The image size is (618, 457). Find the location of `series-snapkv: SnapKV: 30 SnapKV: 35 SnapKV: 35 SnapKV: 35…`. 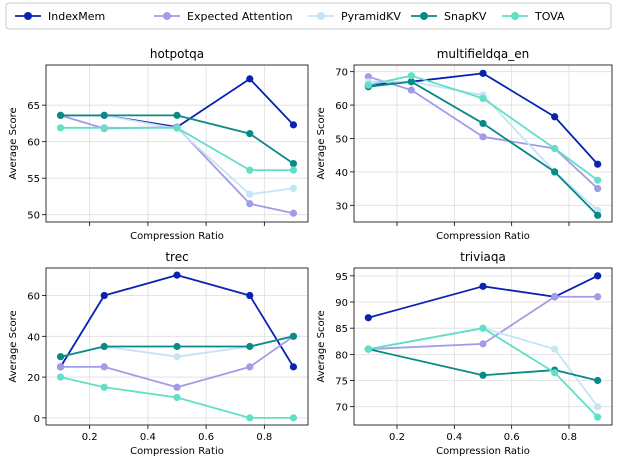

series-snapkv: SnapKV: 30 SnapKV: 35 SnapKV: 35 SnapKV: 35… is located at coordinates (177, 346).